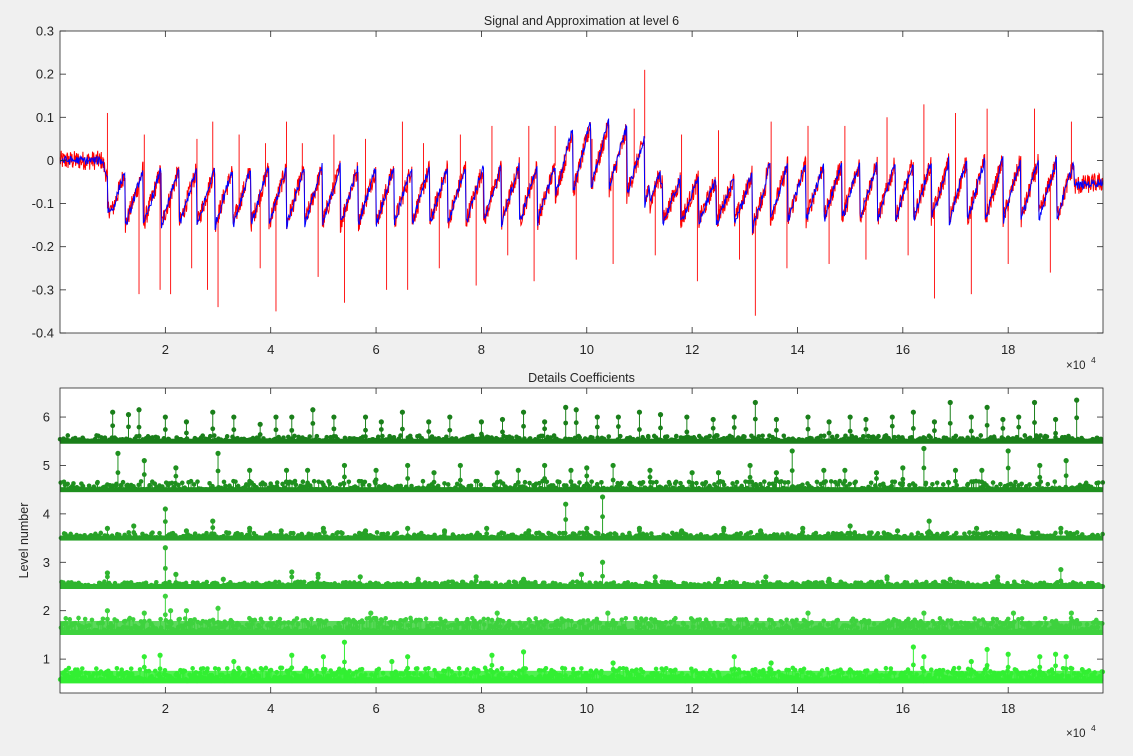 This screenshot has height=756, width=1133. I want to click on x-tick-label: 10, so click(587, 349).